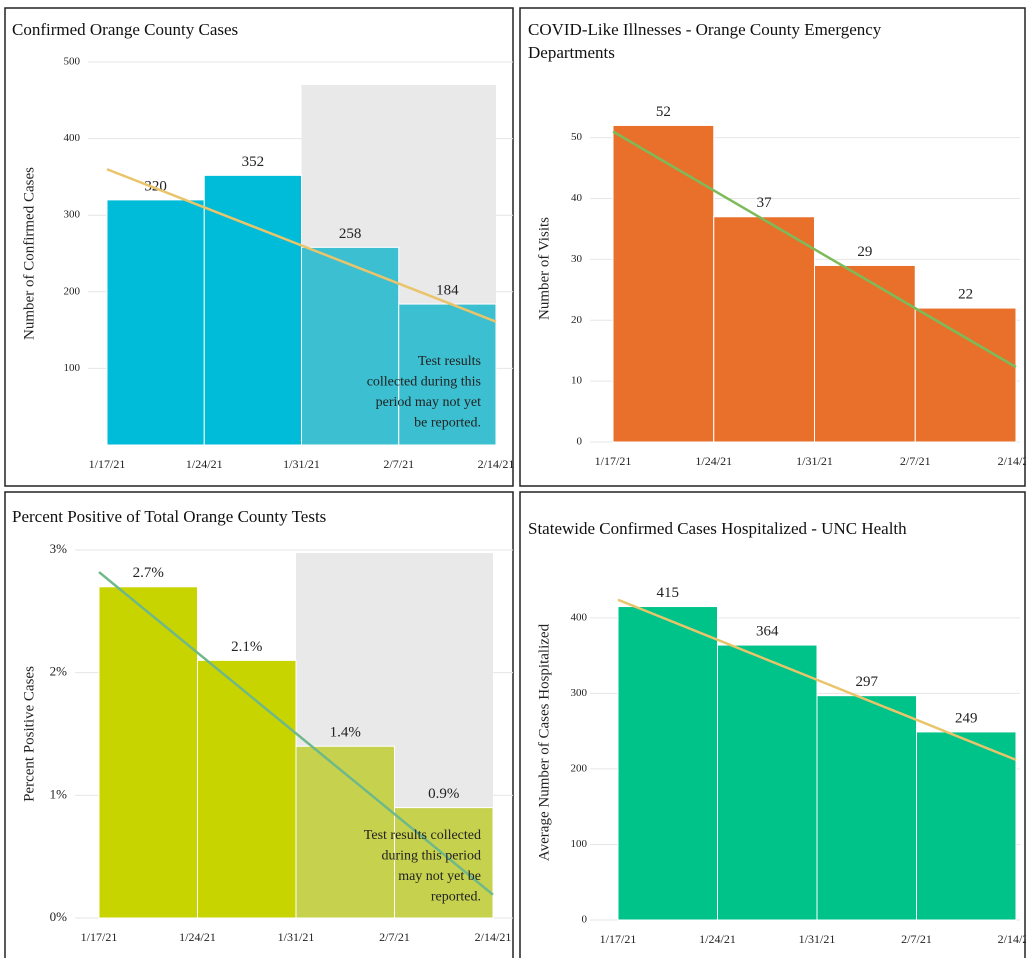 Image resolution: width=1026 pixels, height=958 pixels. What do you see at coordinates (577, 381) in the screenshot?
I see `y-tick-label: 10` at bounding box center [577, 381].